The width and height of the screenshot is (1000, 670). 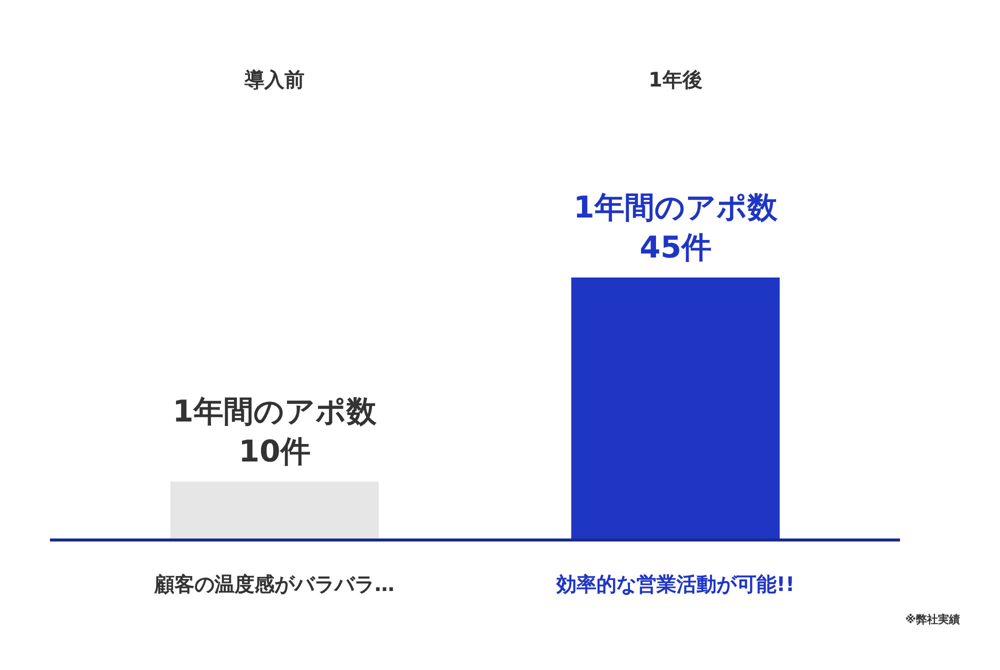 I want to click on x-tick-label: 導入前, so click(x=274, y=80).